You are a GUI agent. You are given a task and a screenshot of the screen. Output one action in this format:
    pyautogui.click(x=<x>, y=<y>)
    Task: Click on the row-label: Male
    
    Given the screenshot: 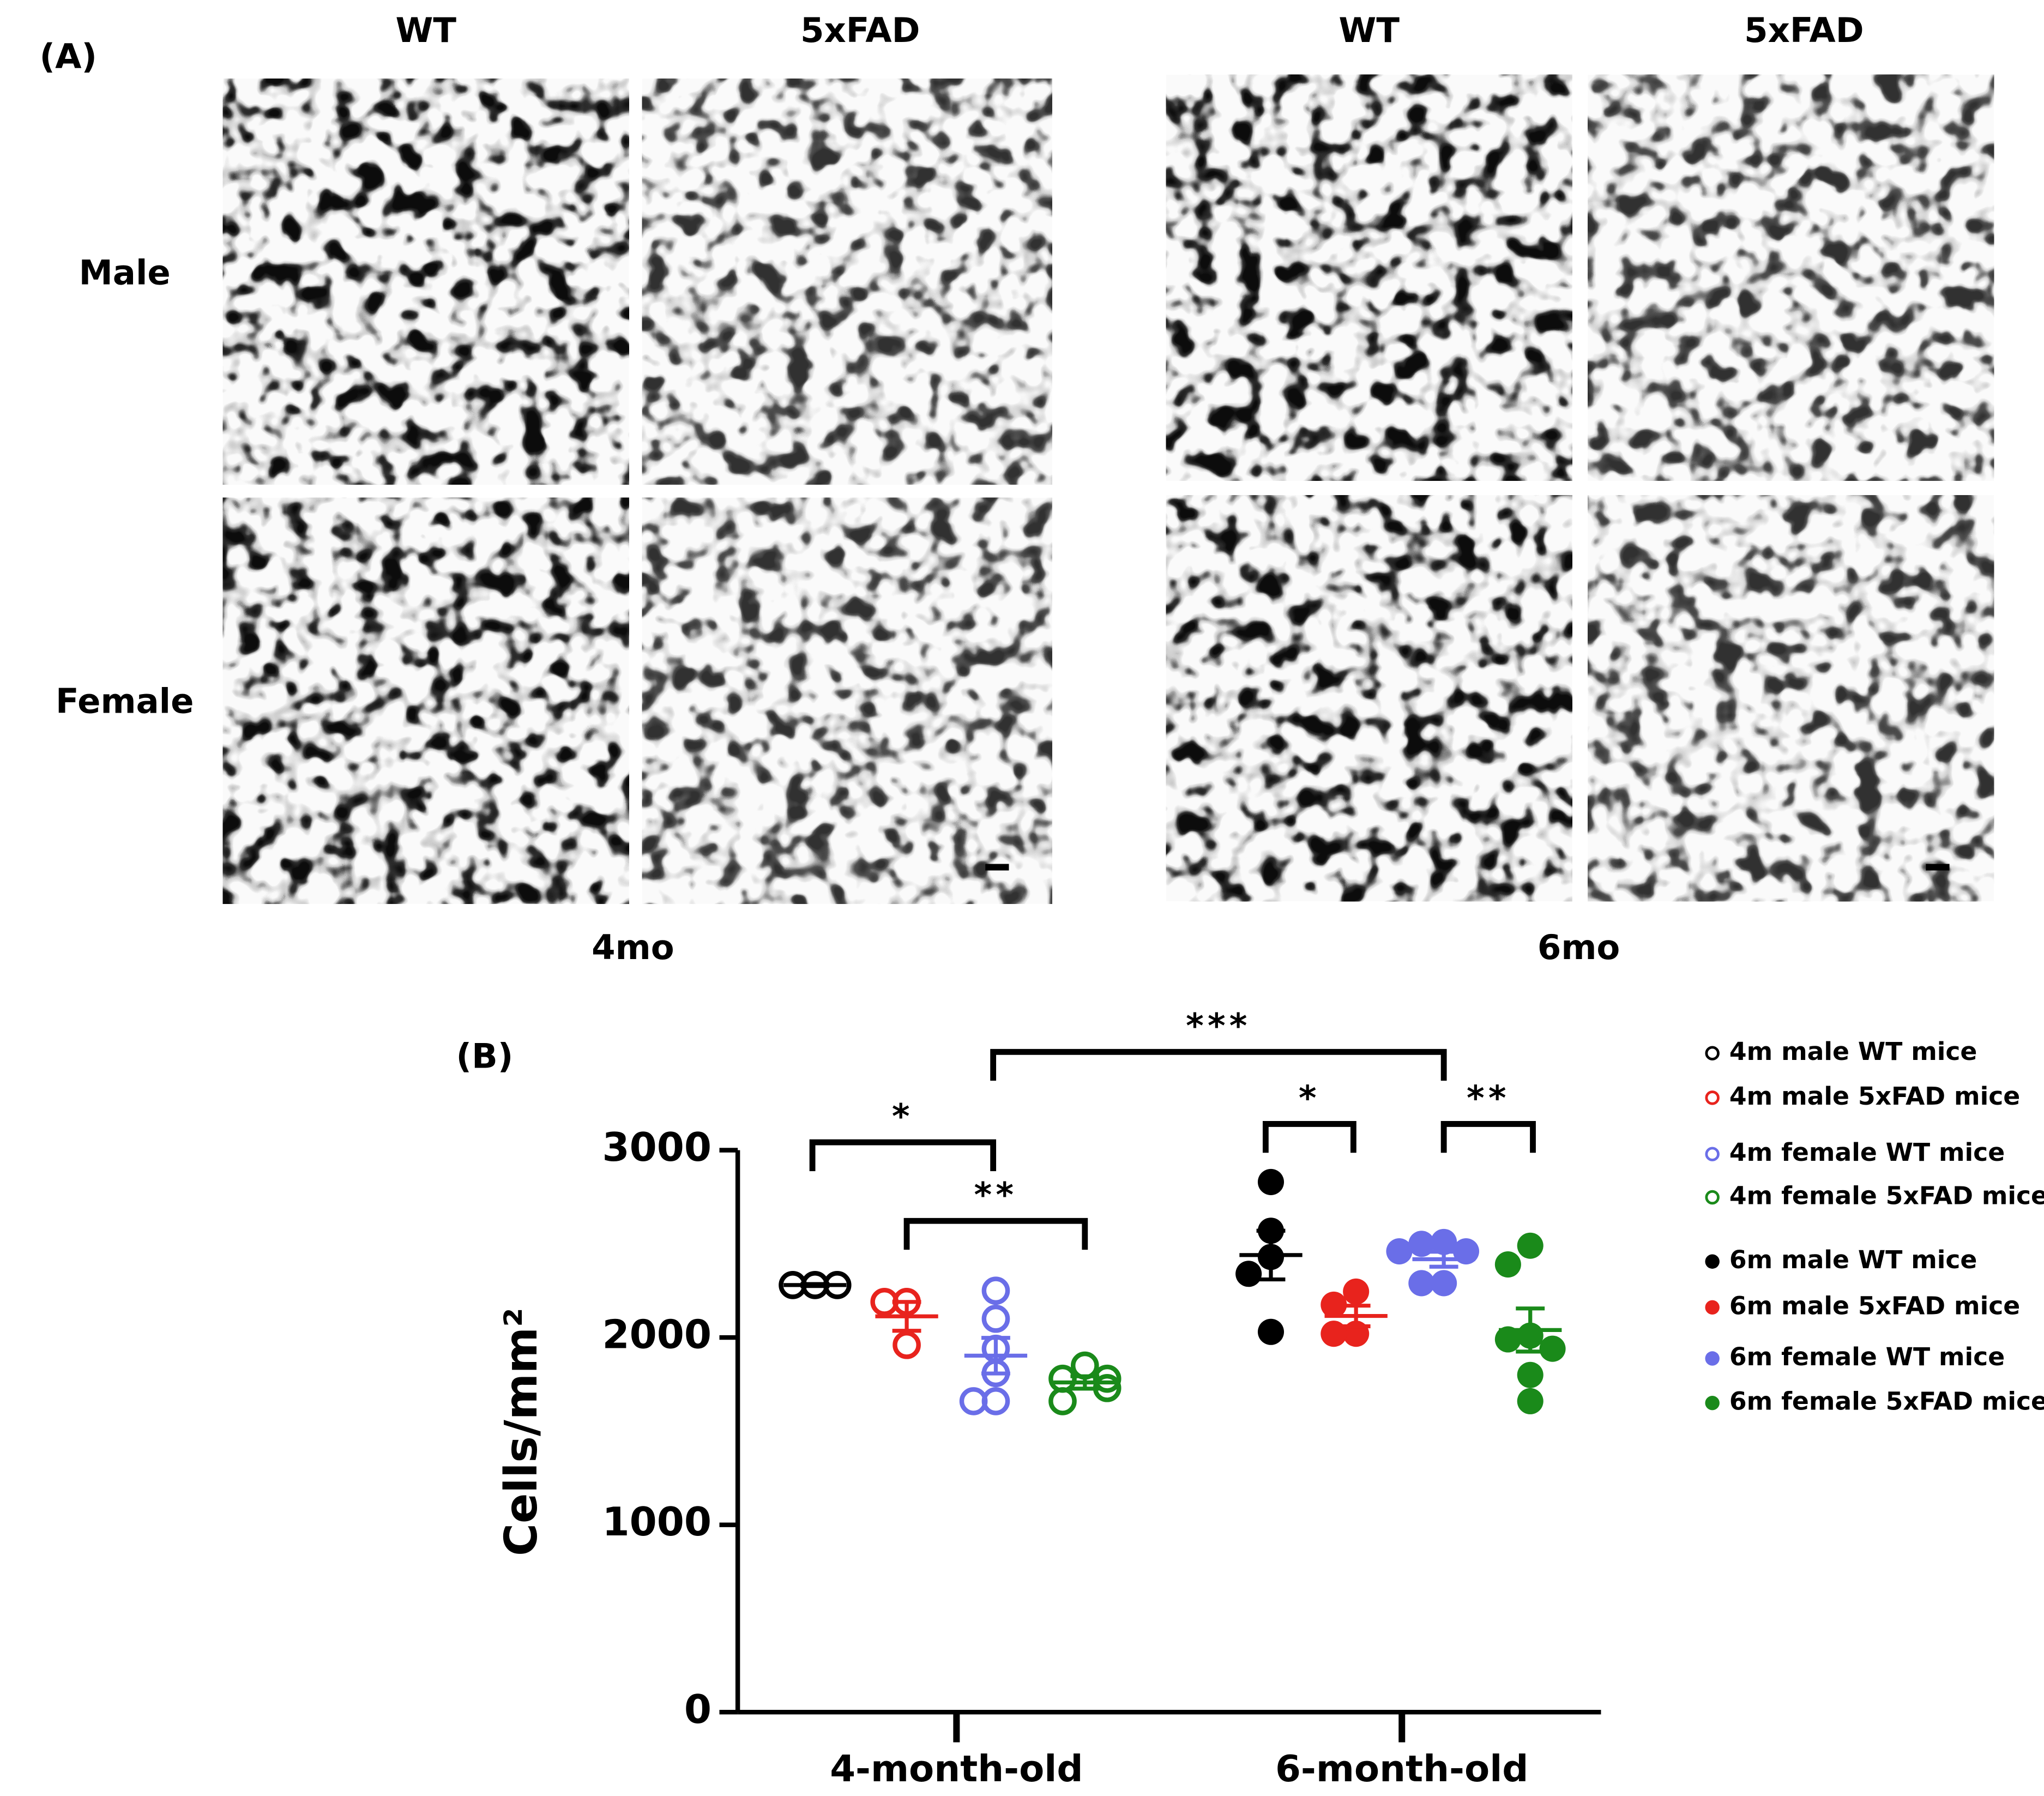 What is the action you would take?
    pyautogui.click(x=125, y=273)
    